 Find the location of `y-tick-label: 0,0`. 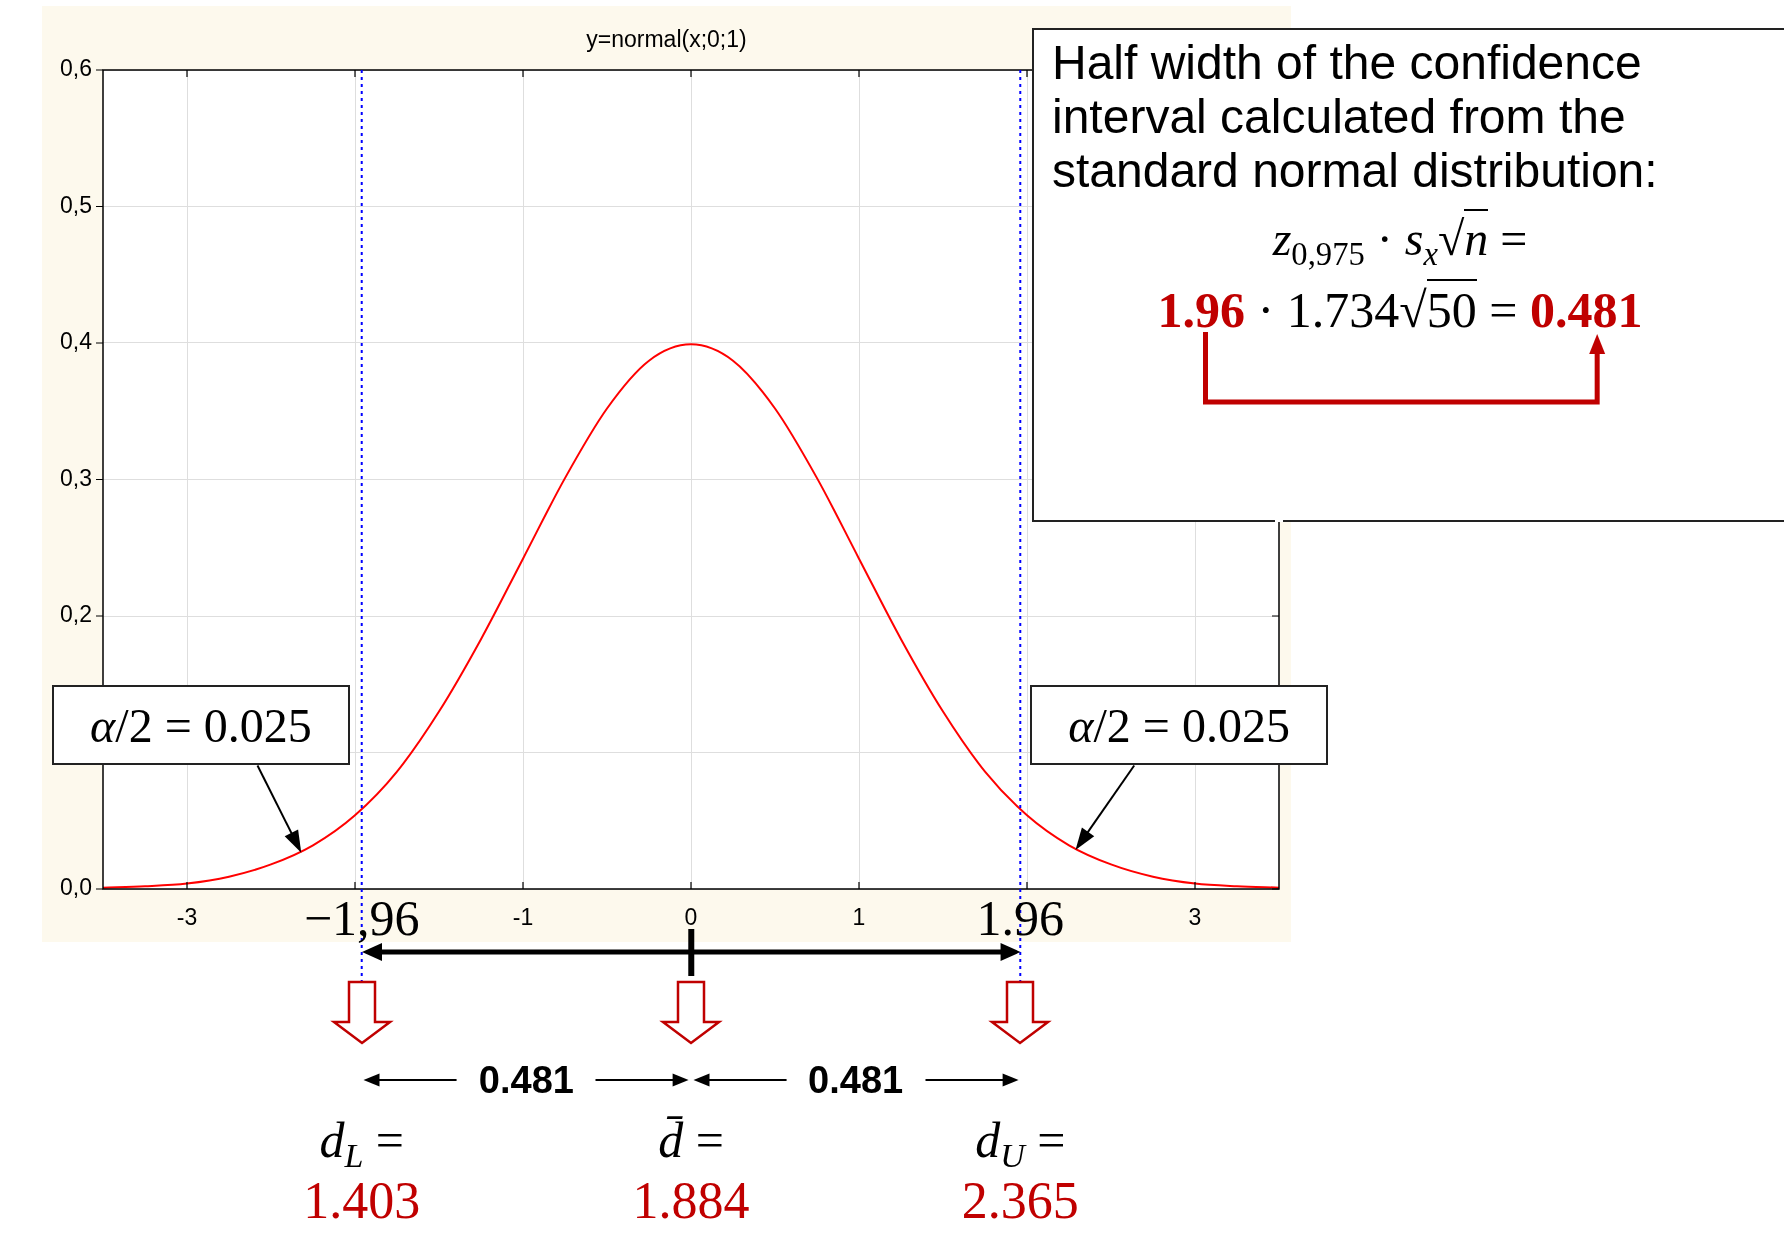

y-tick-label: 0,0 is located at coordinates (76, 887).